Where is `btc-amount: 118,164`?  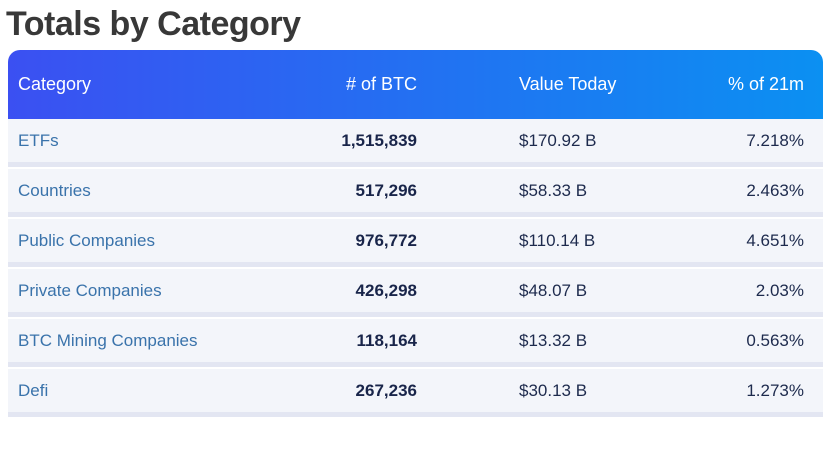
btc-amount: 118,164 is located at coordinates (386, 340).